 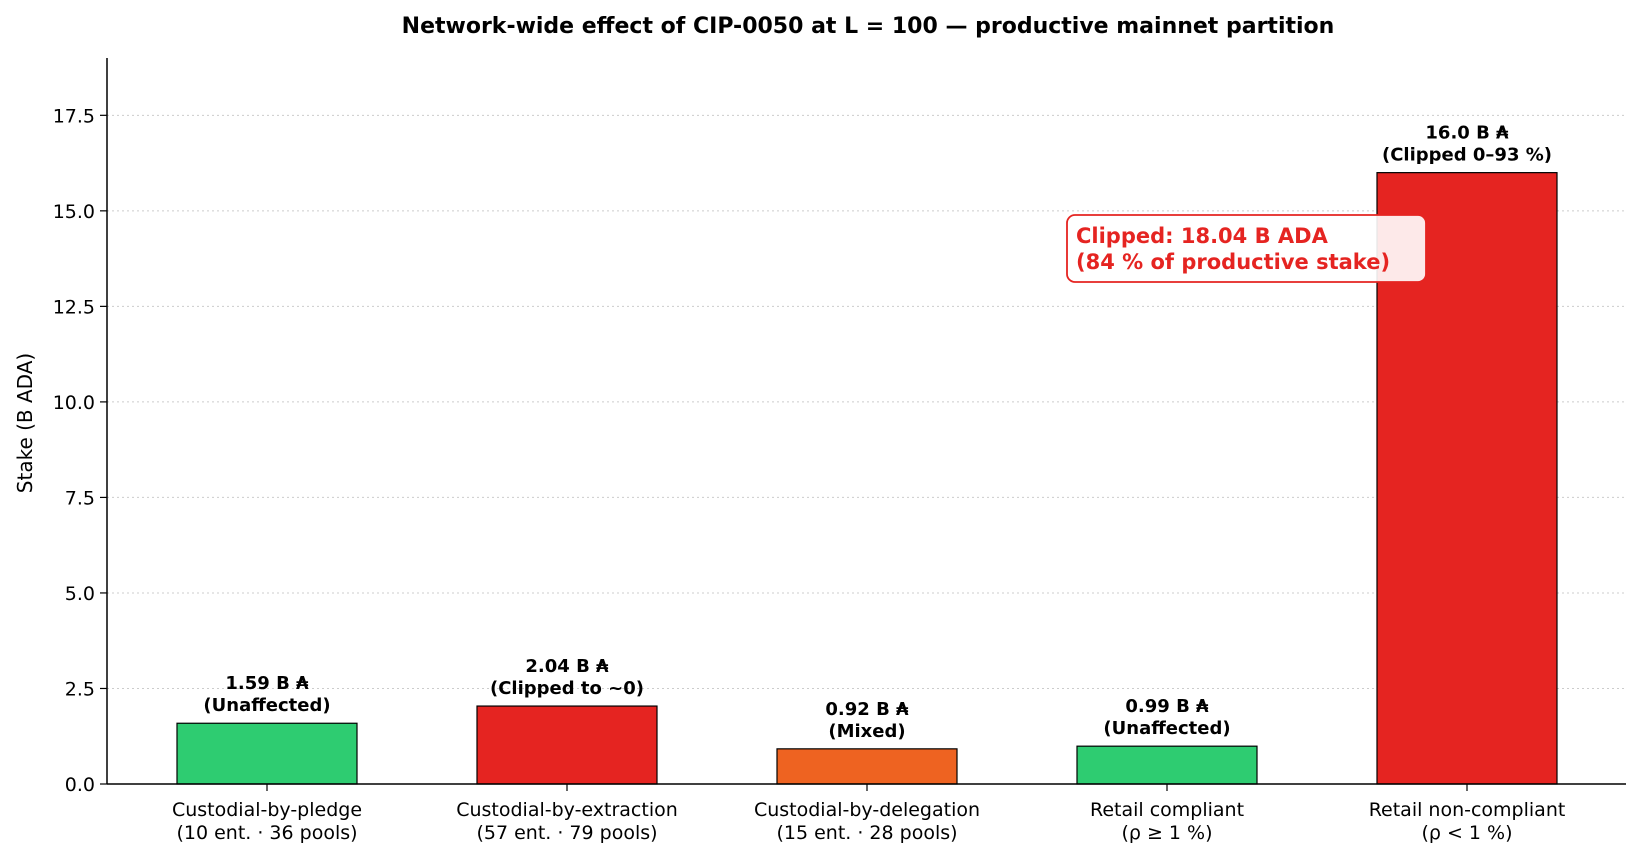 What do you see at coordinates (1233, 262) in the screenshot?
I see `annotation-line-2: (84 % of productive stake)` at bounding box center [1233, 262].